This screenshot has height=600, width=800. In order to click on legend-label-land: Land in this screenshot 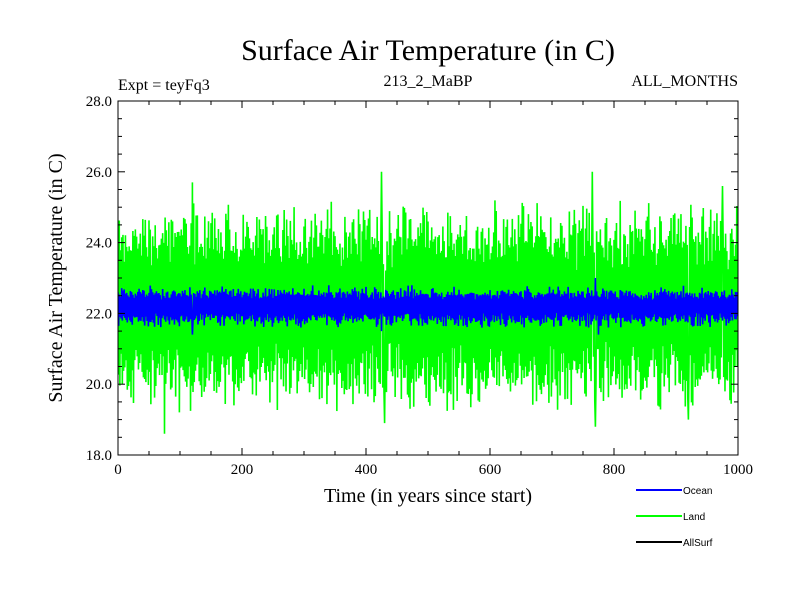, I will do `click(694, 517)`.